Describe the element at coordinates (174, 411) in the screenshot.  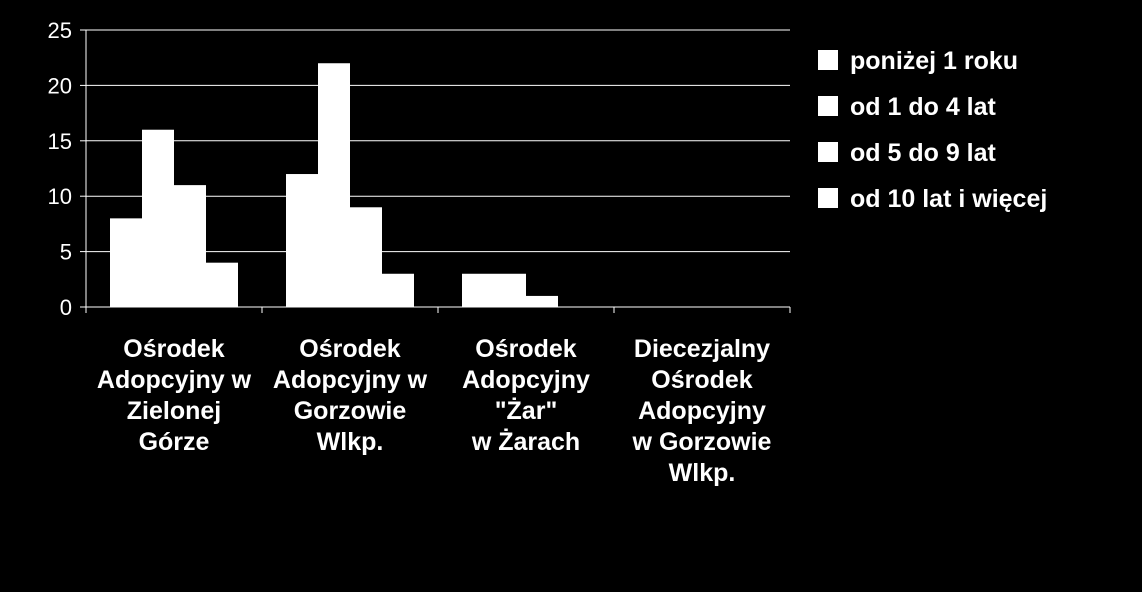
I see `category-label: Zielonej` at that location.